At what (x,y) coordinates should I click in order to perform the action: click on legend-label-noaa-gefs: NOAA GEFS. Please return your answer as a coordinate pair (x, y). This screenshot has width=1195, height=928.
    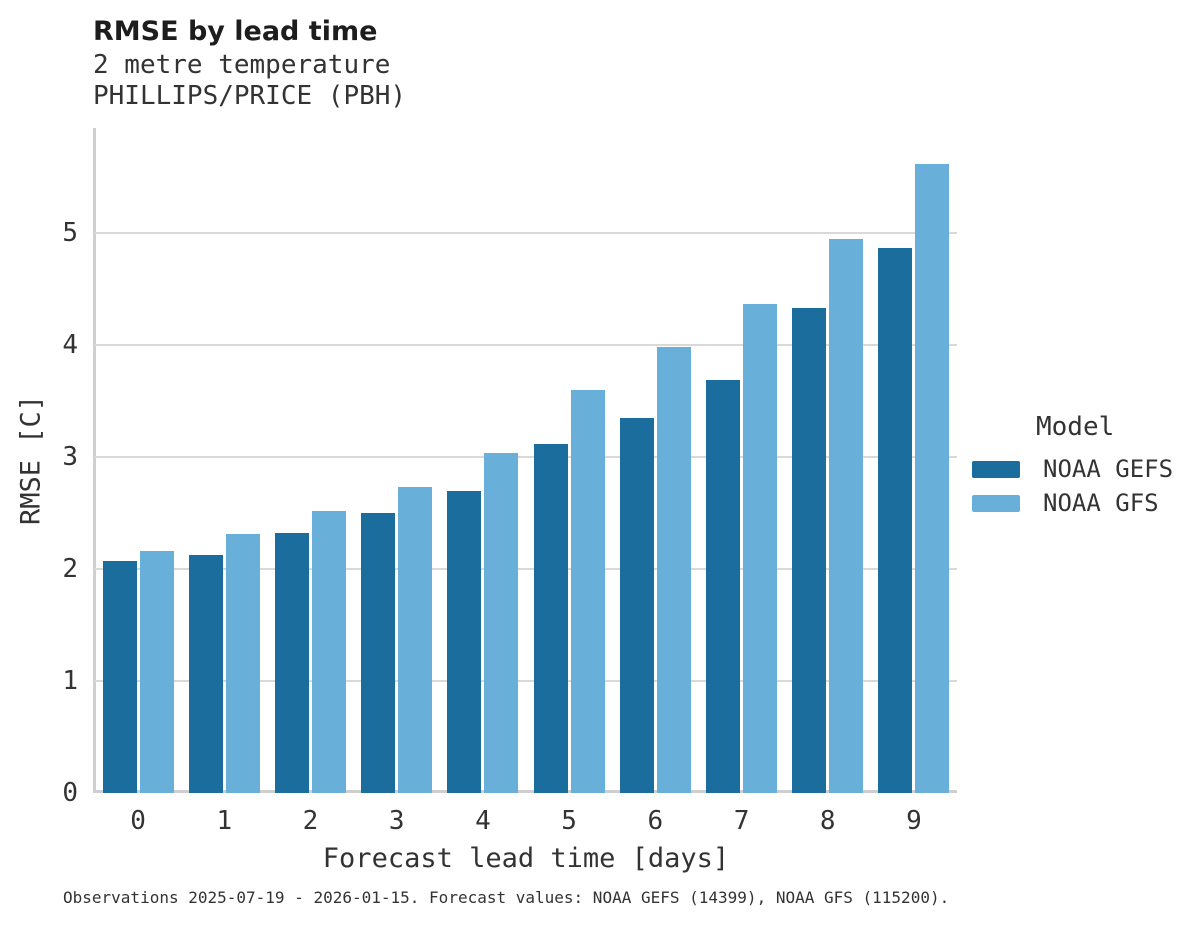
    Looking at the image, I should click on (1108, 469).